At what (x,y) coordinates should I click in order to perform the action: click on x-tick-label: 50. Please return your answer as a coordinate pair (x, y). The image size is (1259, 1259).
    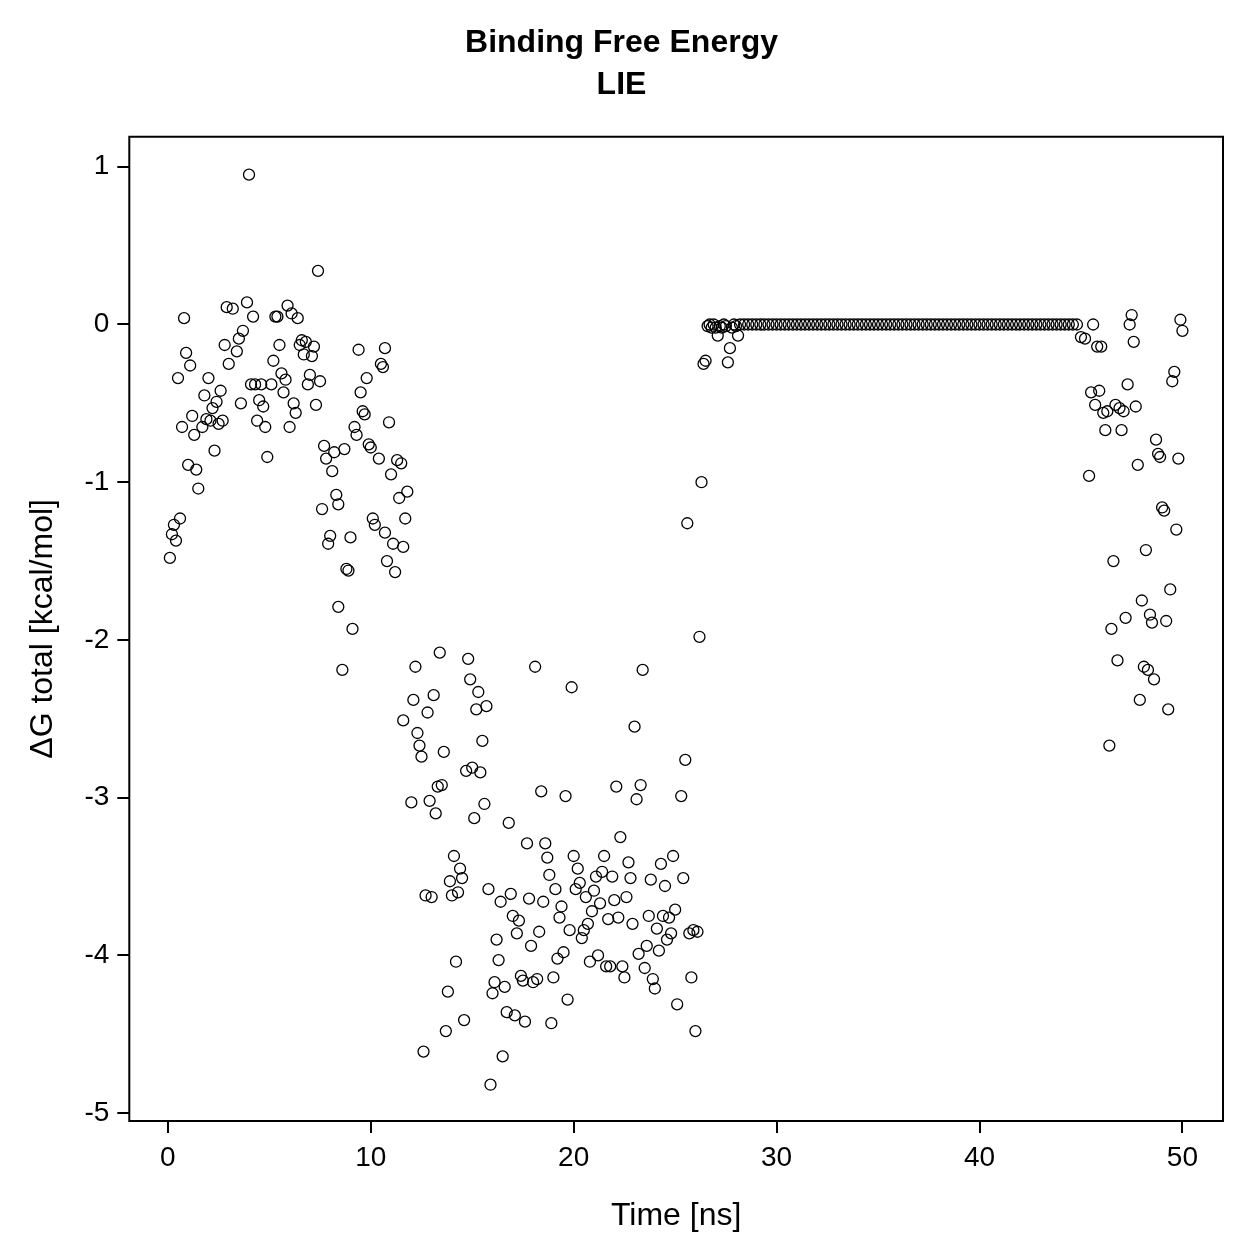
    Looking at the image, I should click on (1182, 1156).